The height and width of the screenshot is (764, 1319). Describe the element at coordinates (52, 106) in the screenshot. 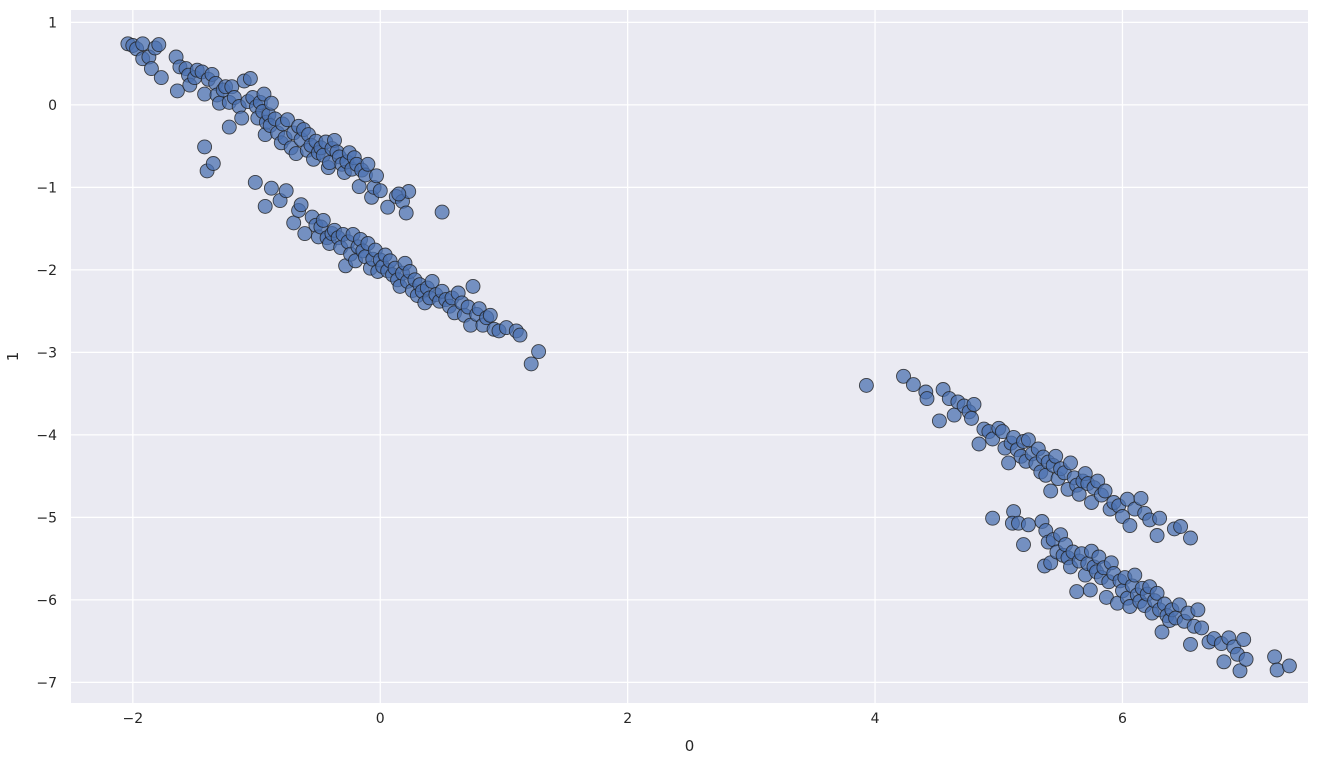

I see `y-tick-label: 0` at that location.